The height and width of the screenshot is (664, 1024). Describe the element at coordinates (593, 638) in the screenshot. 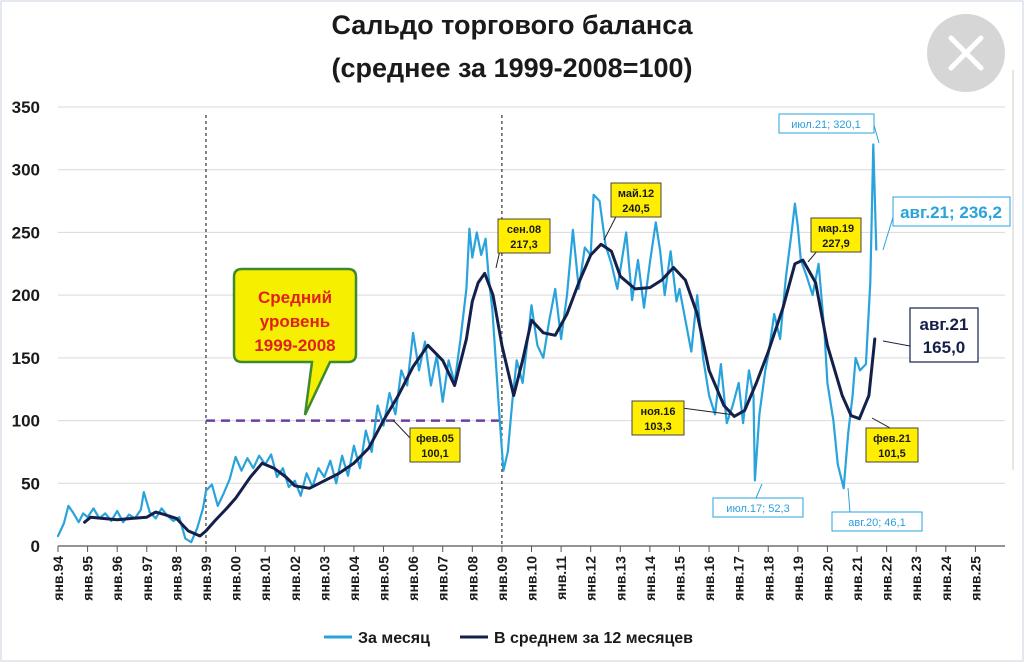

I see `legend-label-average: В среднем за 12 месяцев` at that location.